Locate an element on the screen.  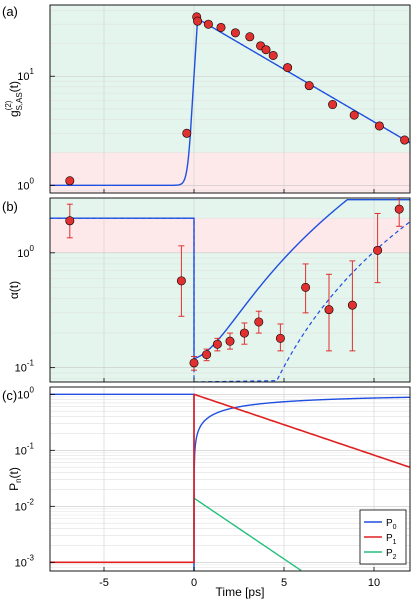
x-axis-label: Time [ps] is located at coordinates (240, 592).